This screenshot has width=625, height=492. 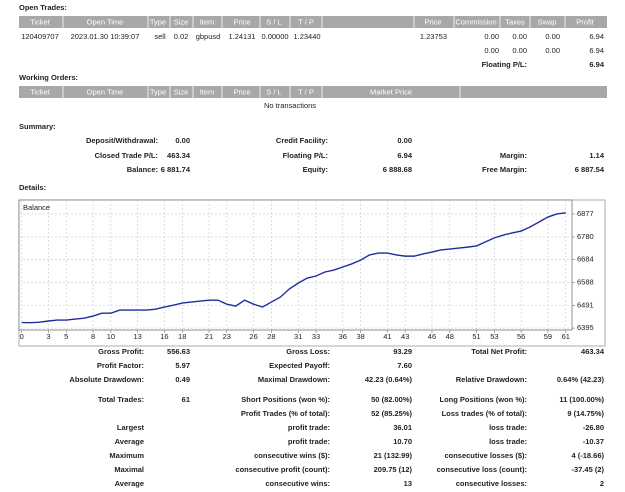 I want to click on stat-value: 2, so click(x=602, y=483).